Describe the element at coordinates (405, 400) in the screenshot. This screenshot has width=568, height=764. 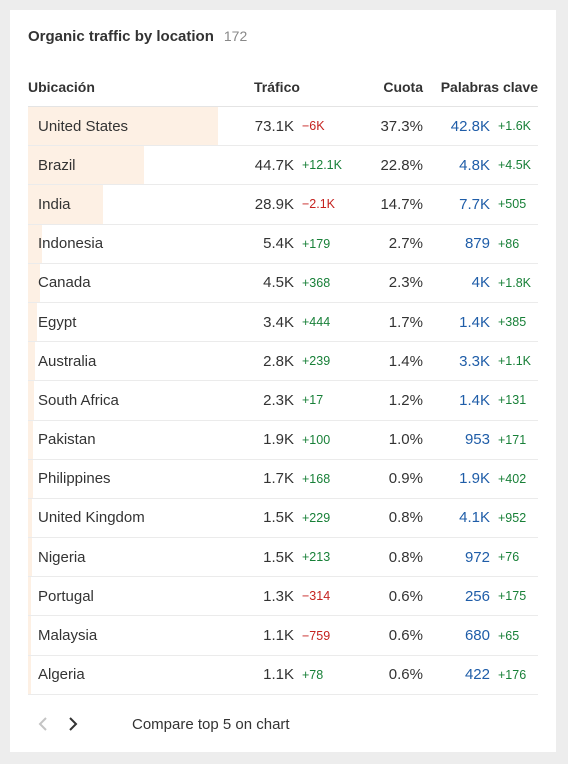
I see `share-value: 1.2%` at that location.